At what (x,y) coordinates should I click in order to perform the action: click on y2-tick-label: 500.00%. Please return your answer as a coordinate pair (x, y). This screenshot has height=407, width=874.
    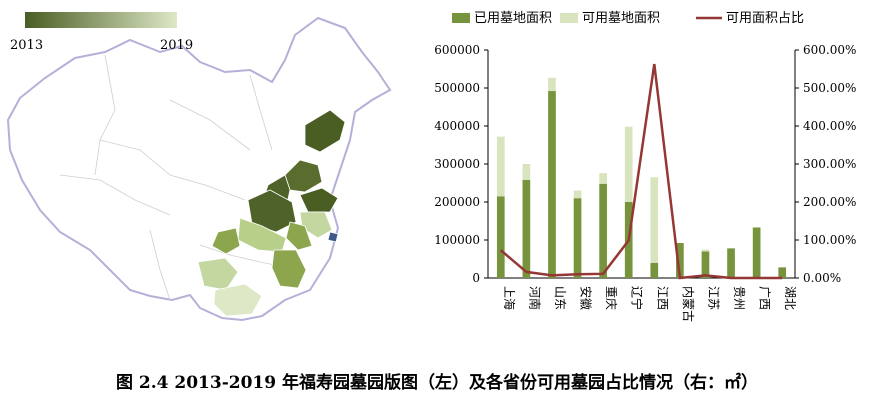
    Looking at the image, I should click on (829, 88).